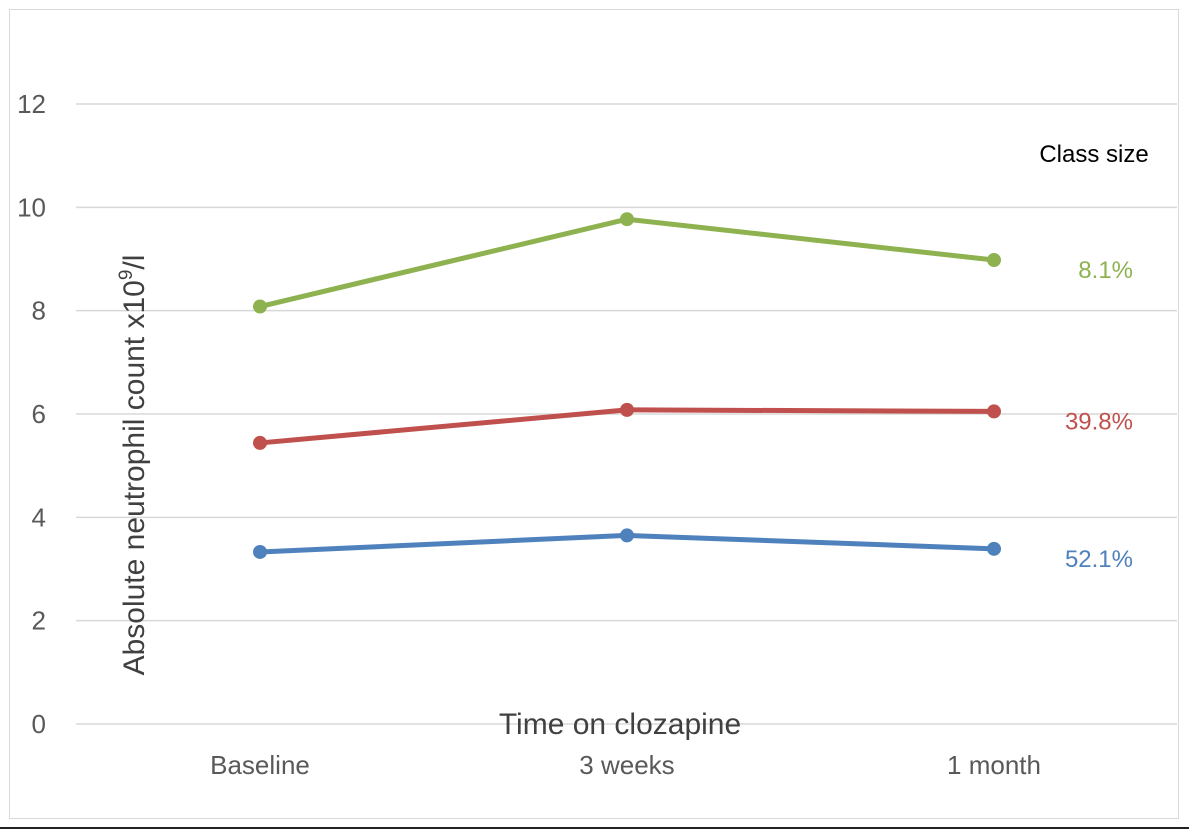 The width and height of the screenshot is (1189, 836). I want to click on y-tick-labels: 0 2 4 6 8 10 12, so click(31, 414).